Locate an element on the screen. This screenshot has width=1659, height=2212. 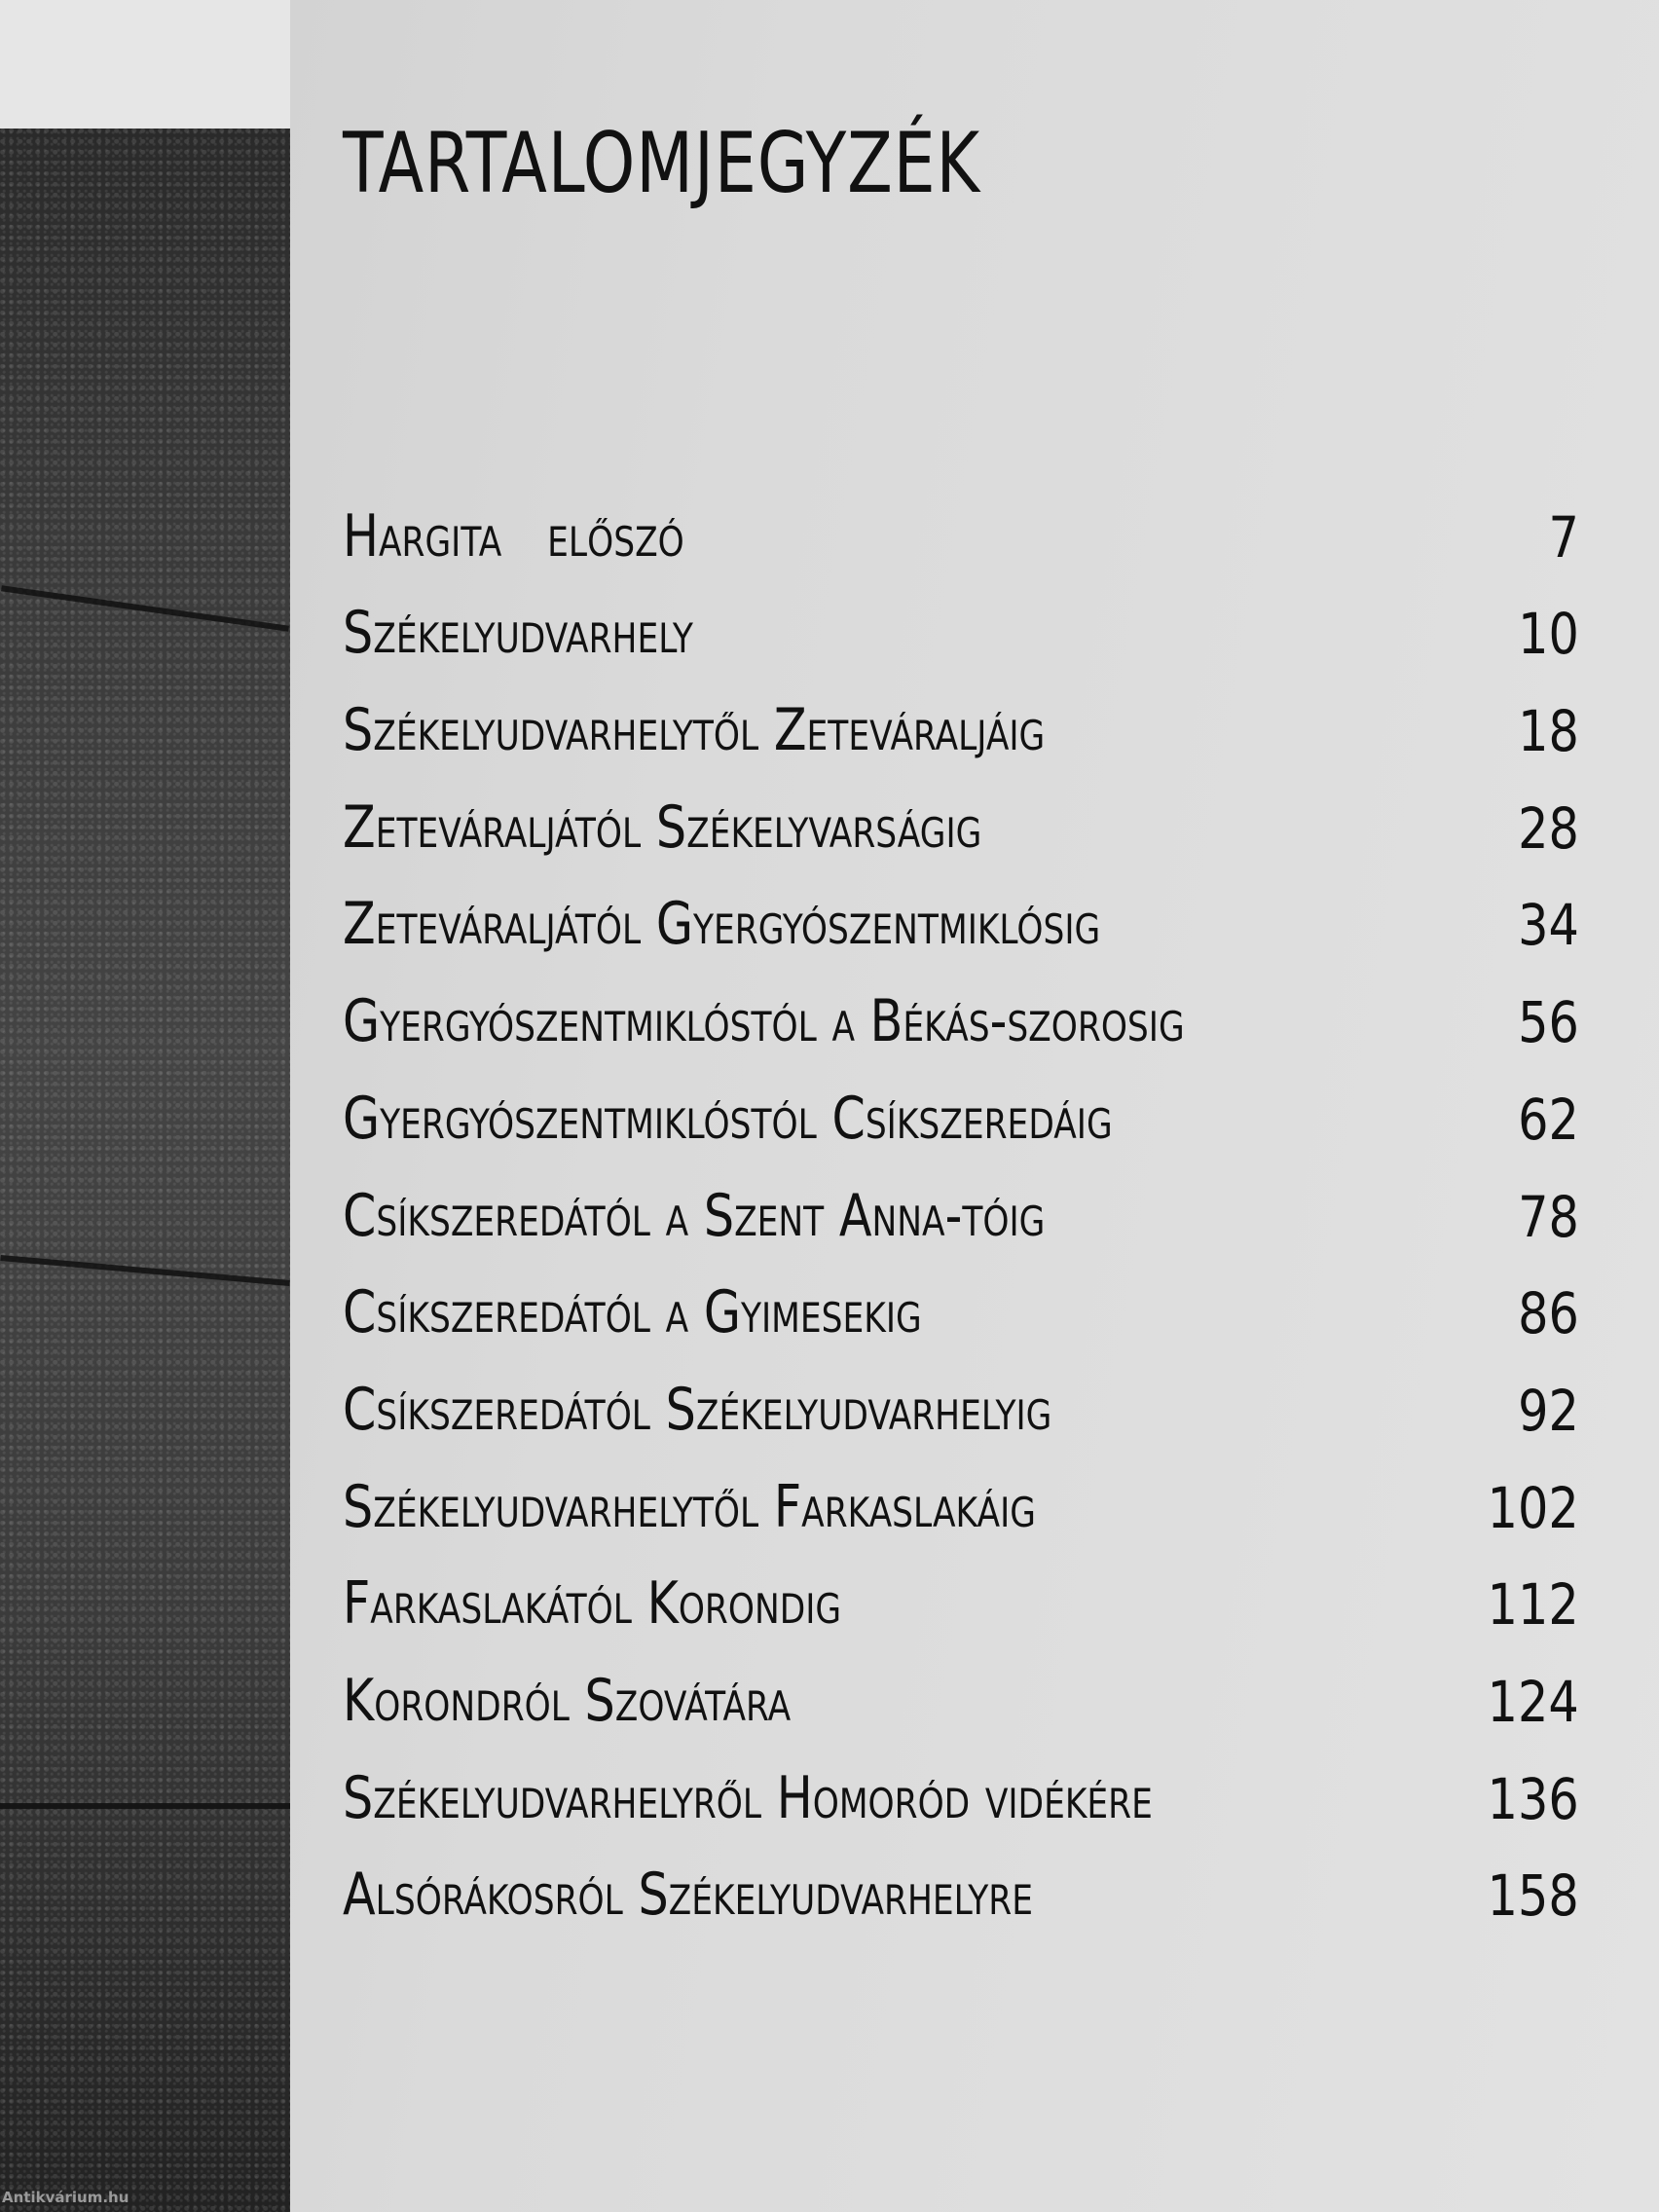
toc-entry: Csíkszeredától a Gyimesekig 86 is located at coordinates (961, 1298).